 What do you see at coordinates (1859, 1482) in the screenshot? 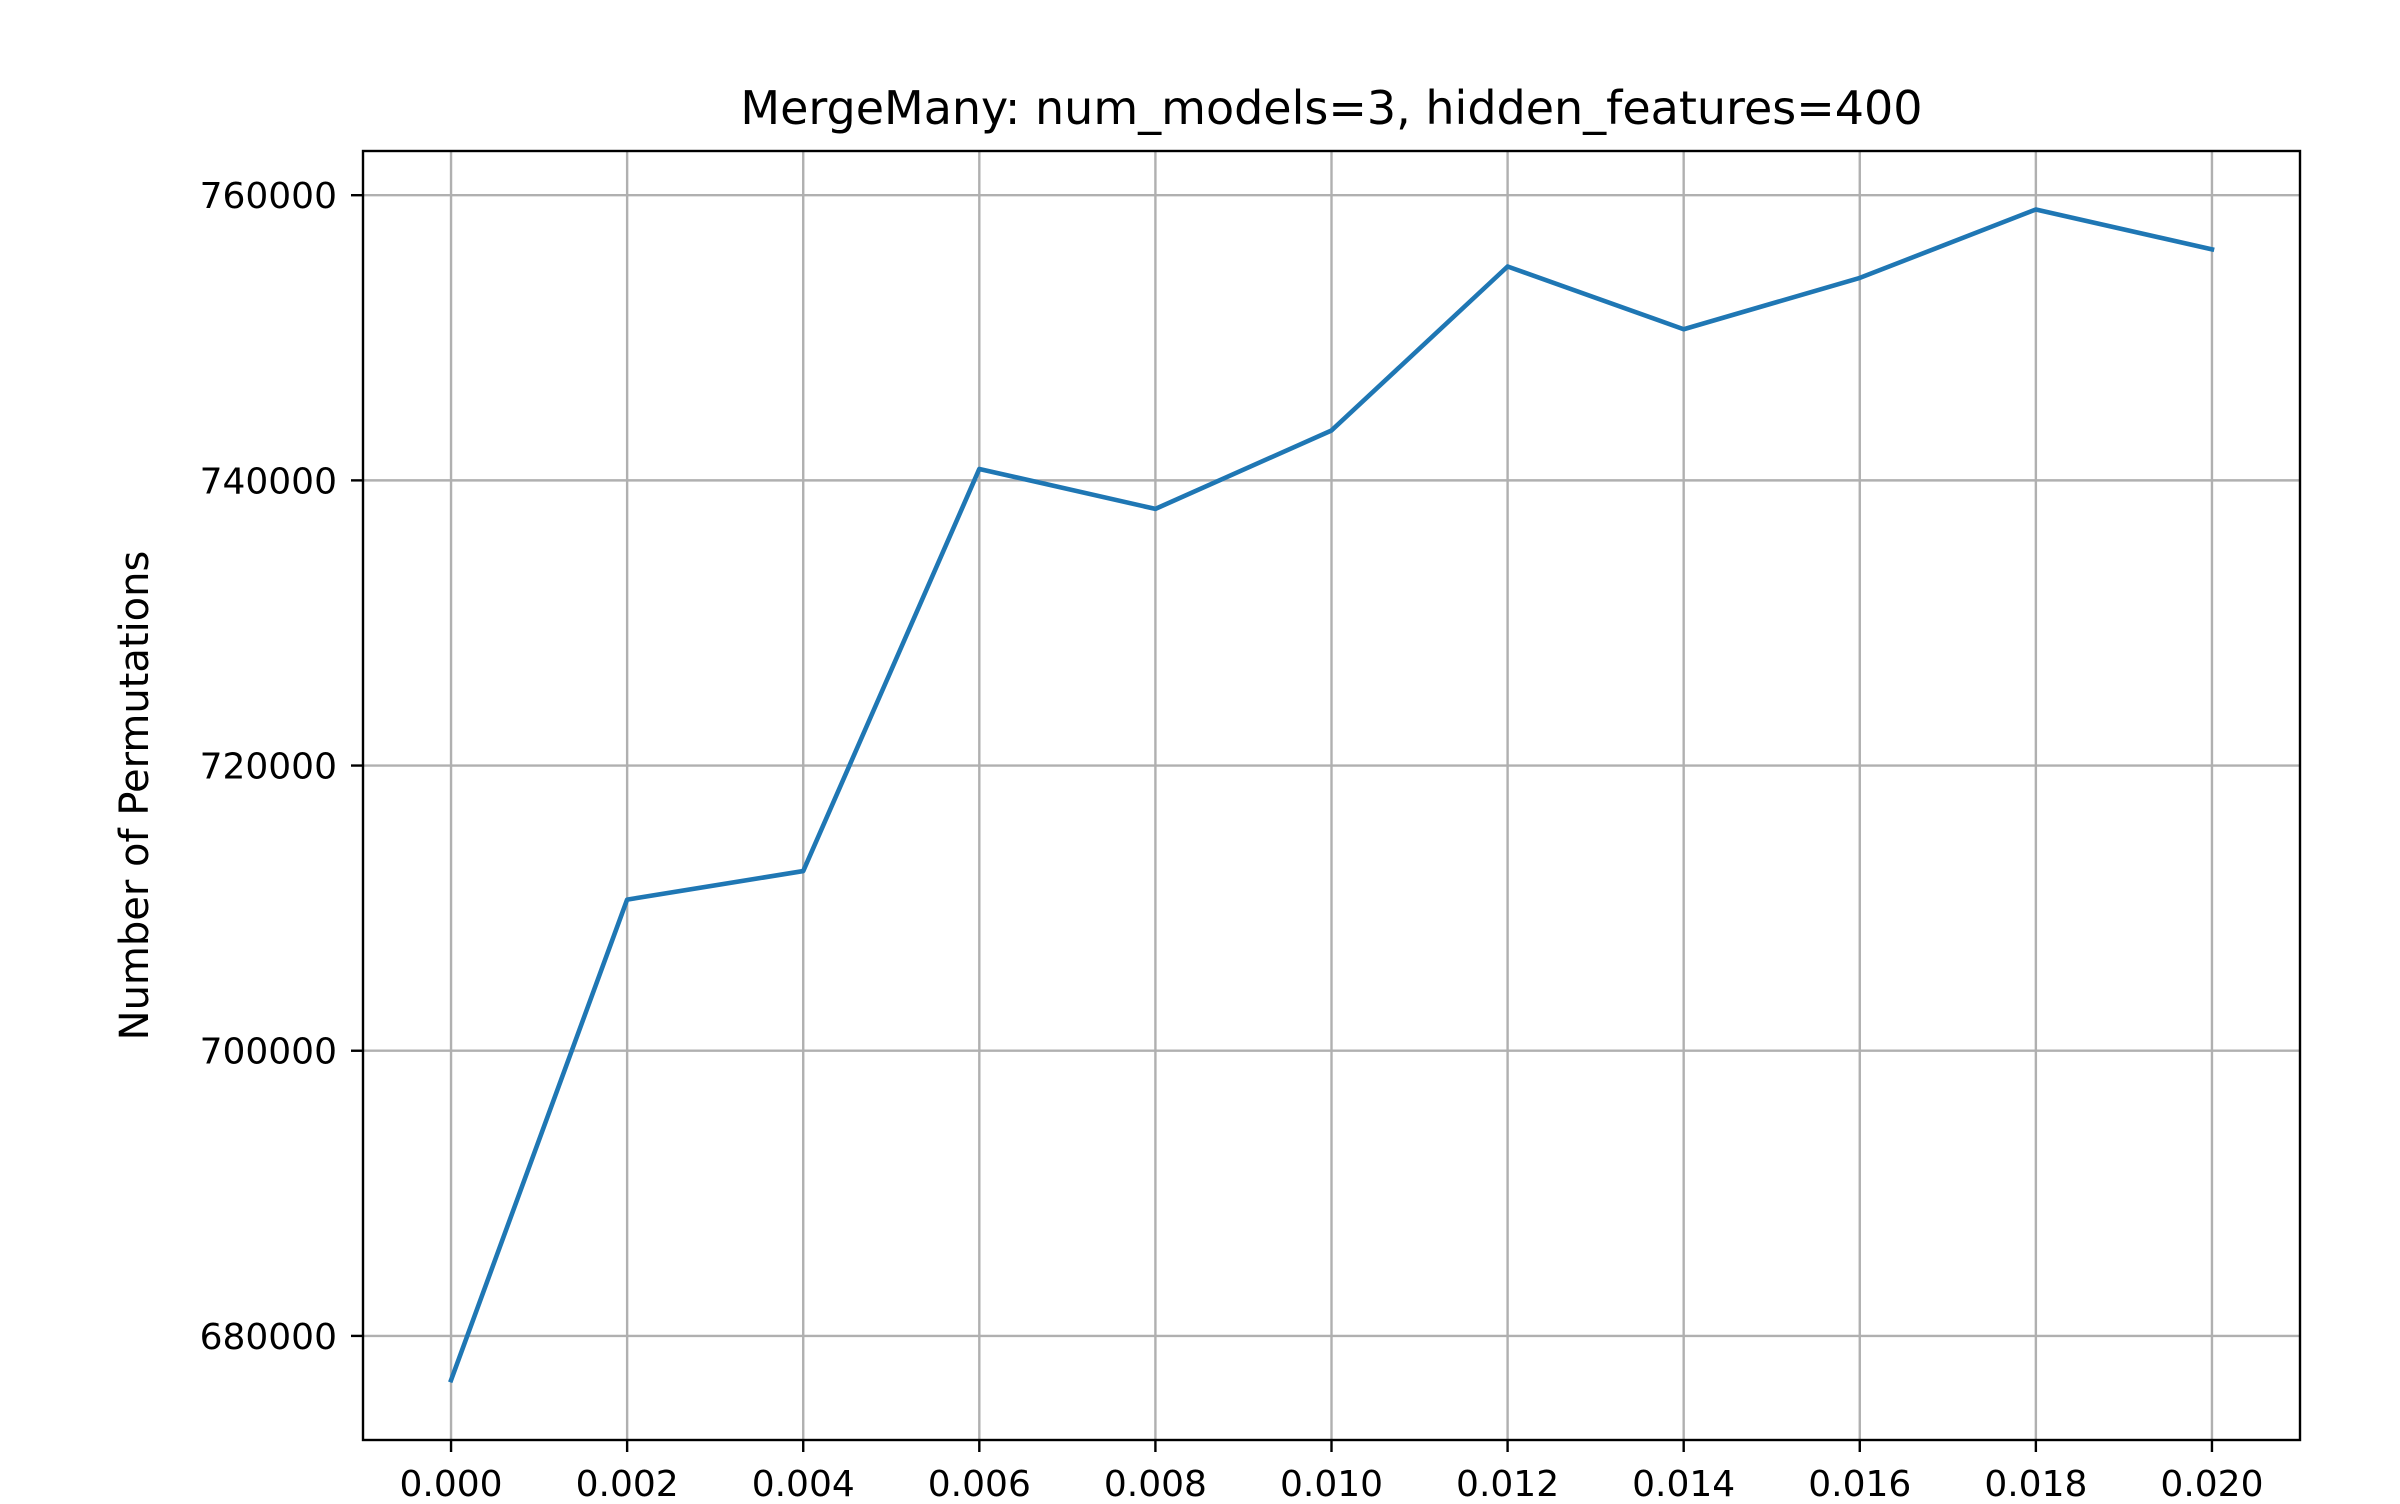
I see `x-tick-label: 0.016` at bounding box center [1859, 1482].